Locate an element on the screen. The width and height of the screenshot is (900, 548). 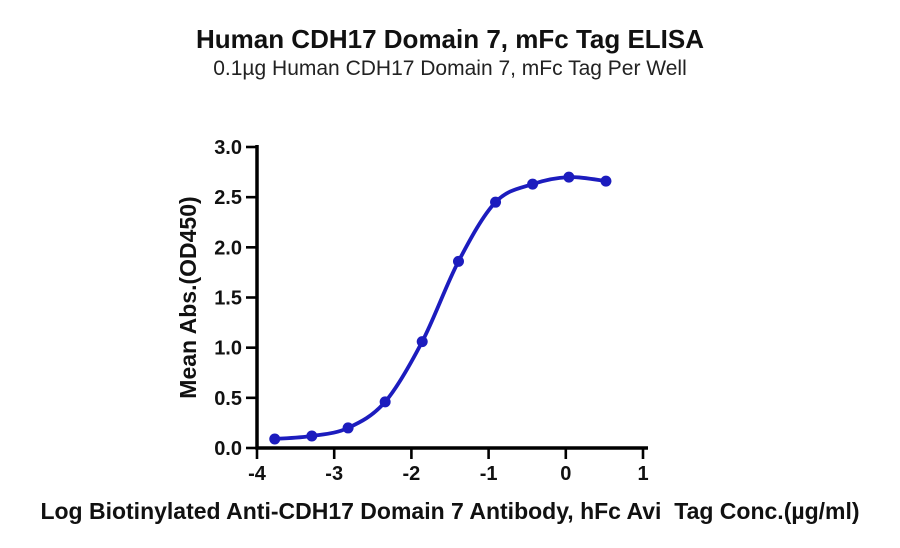
y-axis-title: Mean Abs.(OD450) is located at coordinates (188, 297).